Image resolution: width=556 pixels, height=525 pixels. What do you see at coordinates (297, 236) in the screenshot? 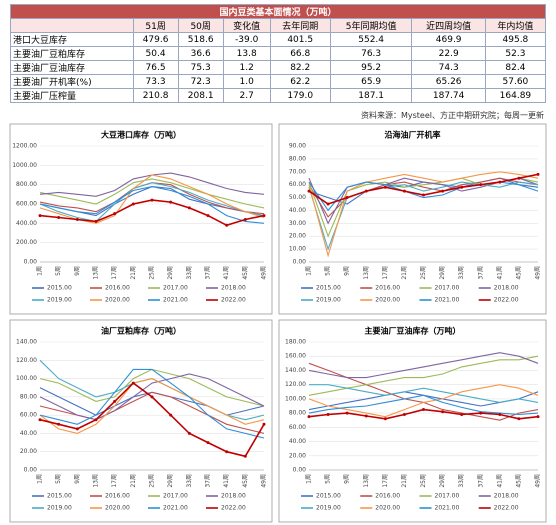
I see `y-tick-label: 20.00` at bounding box center [297, 236].